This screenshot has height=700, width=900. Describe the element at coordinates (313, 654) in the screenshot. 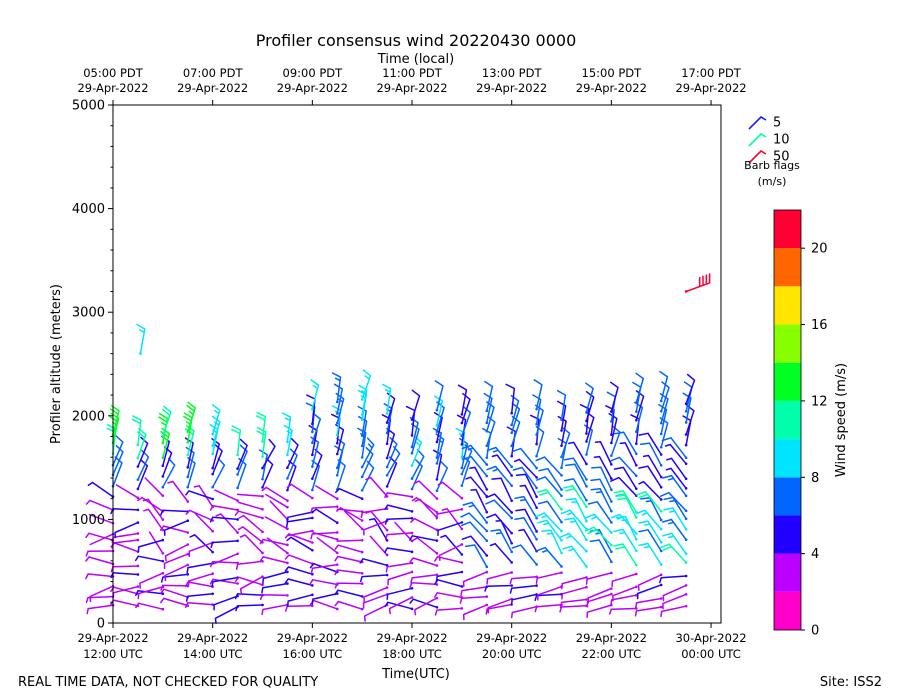

I see `x-tick-label: 16:00 UTC` at that location.